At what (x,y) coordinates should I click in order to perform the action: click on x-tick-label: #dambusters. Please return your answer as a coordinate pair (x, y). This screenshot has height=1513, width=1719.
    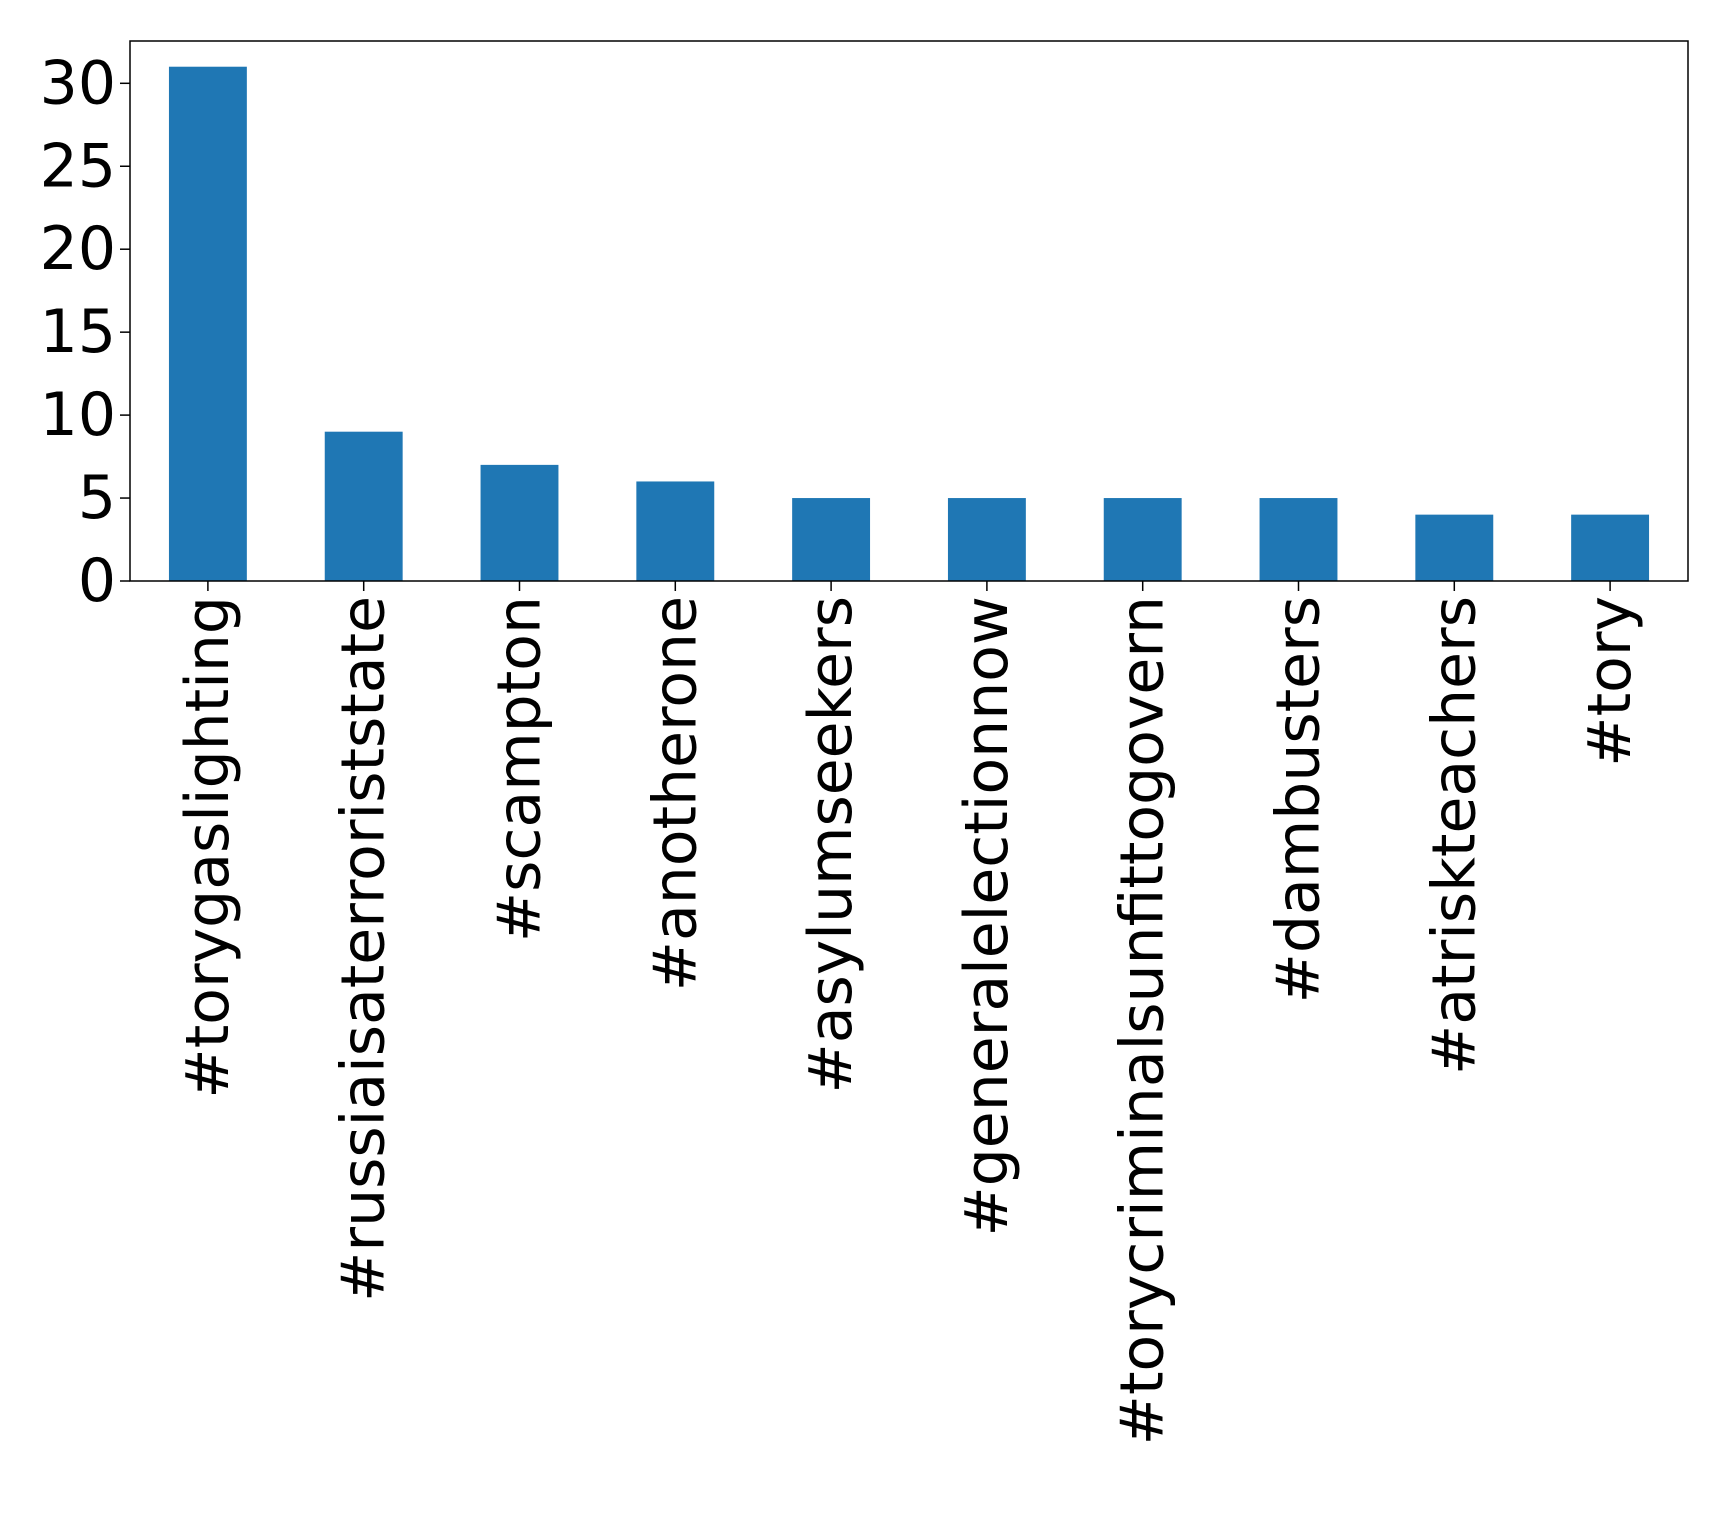
    Looking at the image, I should click on (1299, 799).